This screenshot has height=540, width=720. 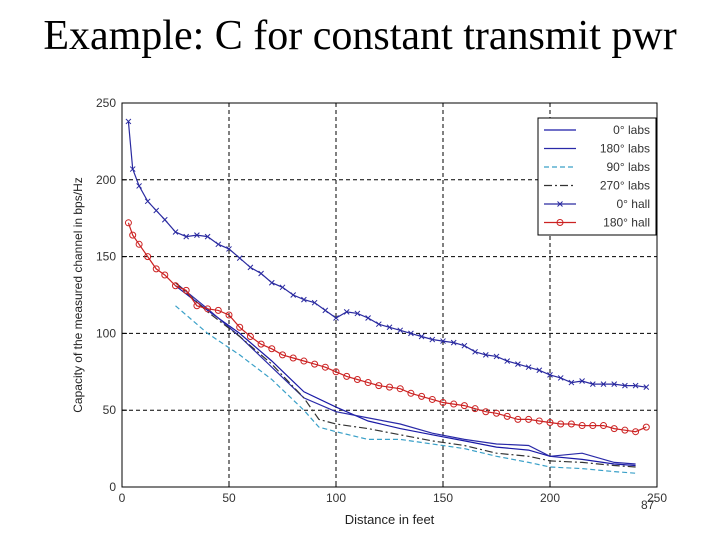 What do you see at coordinates (106, 180) in the screenshot?
I see `y-tick-label: 200` at bounding box center [106, 180].